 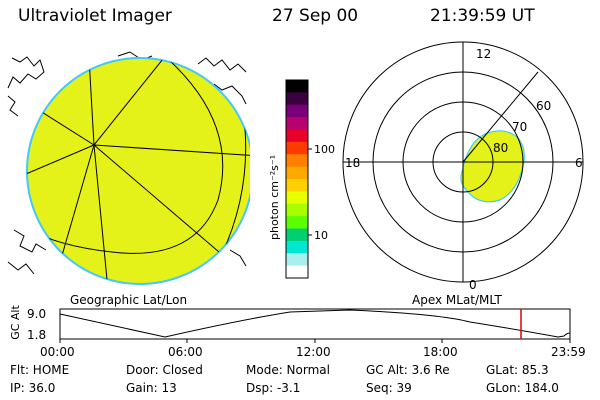 What do you see at coordinates (57, 352) in the screenshot?
I see `time-tick-0000: 00:00` at bounding box center [57, 352].